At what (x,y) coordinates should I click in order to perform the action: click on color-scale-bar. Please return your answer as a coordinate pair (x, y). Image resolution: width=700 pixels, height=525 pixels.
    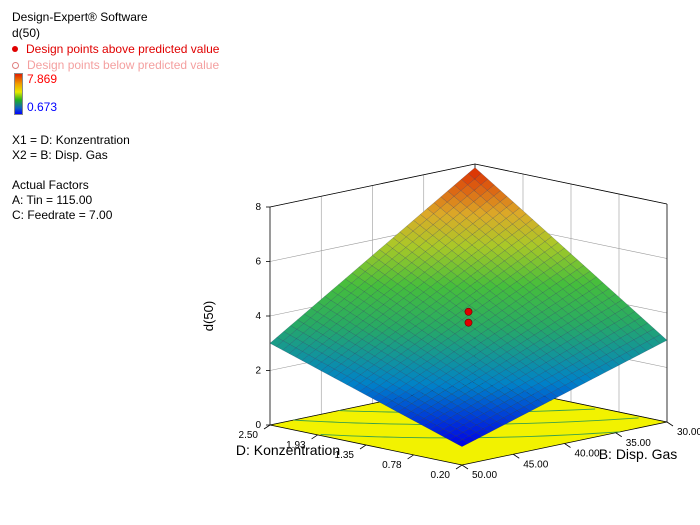
    Looking at the image, I should click on (18, 94).